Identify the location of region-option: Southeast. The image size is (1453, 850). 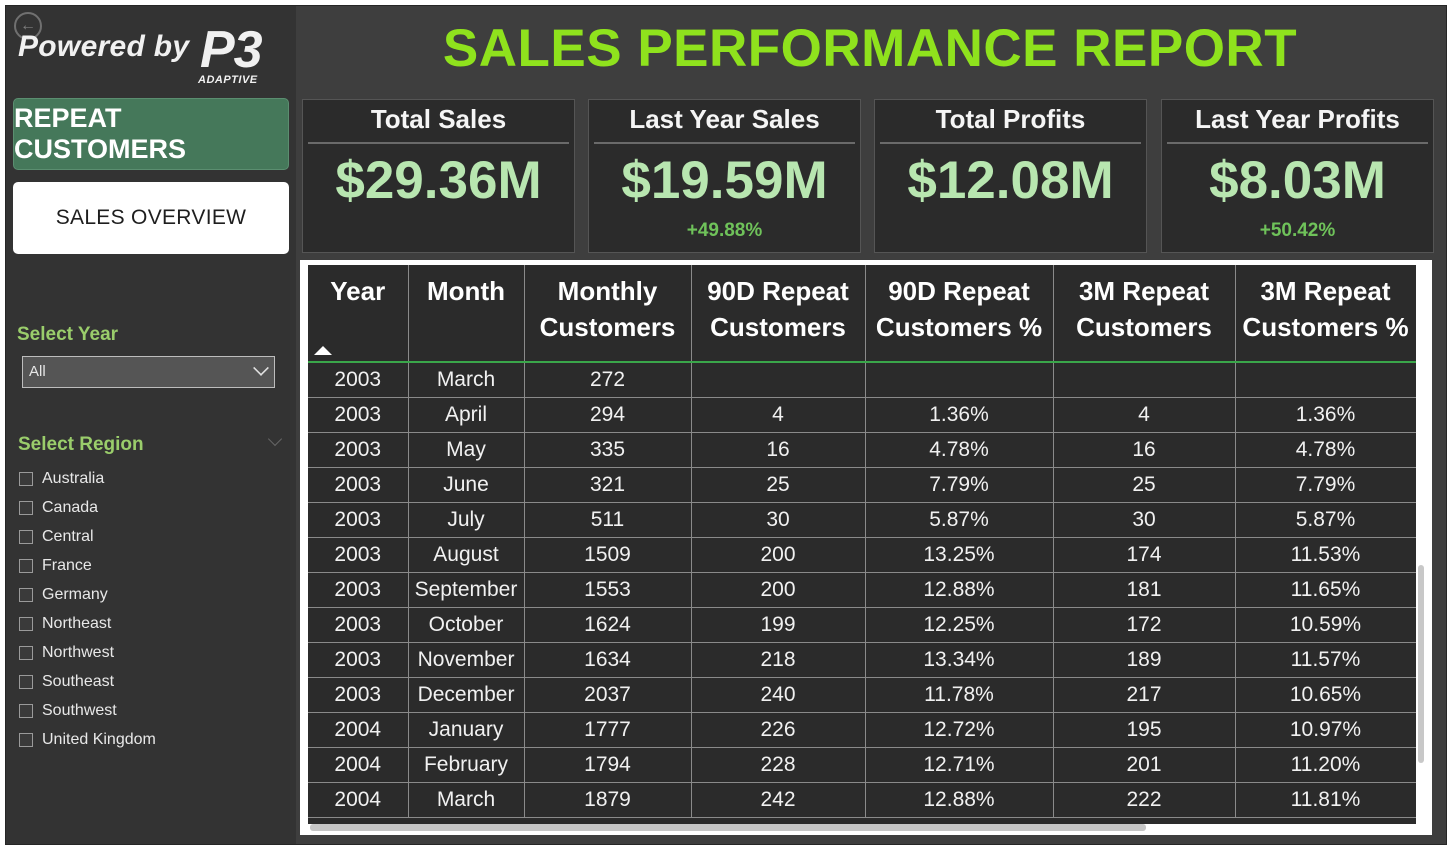
(87, 681).